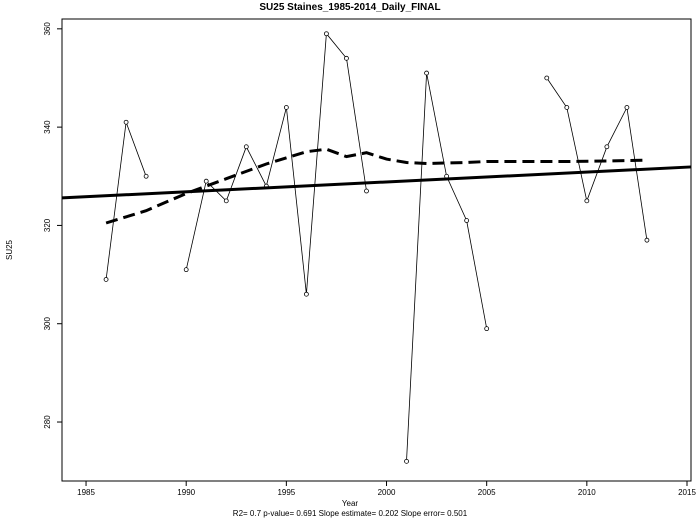 Image resolution: width=700 pixels, height=521 pixels. What do you see at coordinates (186, 492) in the screenshot?
I see `x-tick-label: 1990` at bounding box center [186, 492].